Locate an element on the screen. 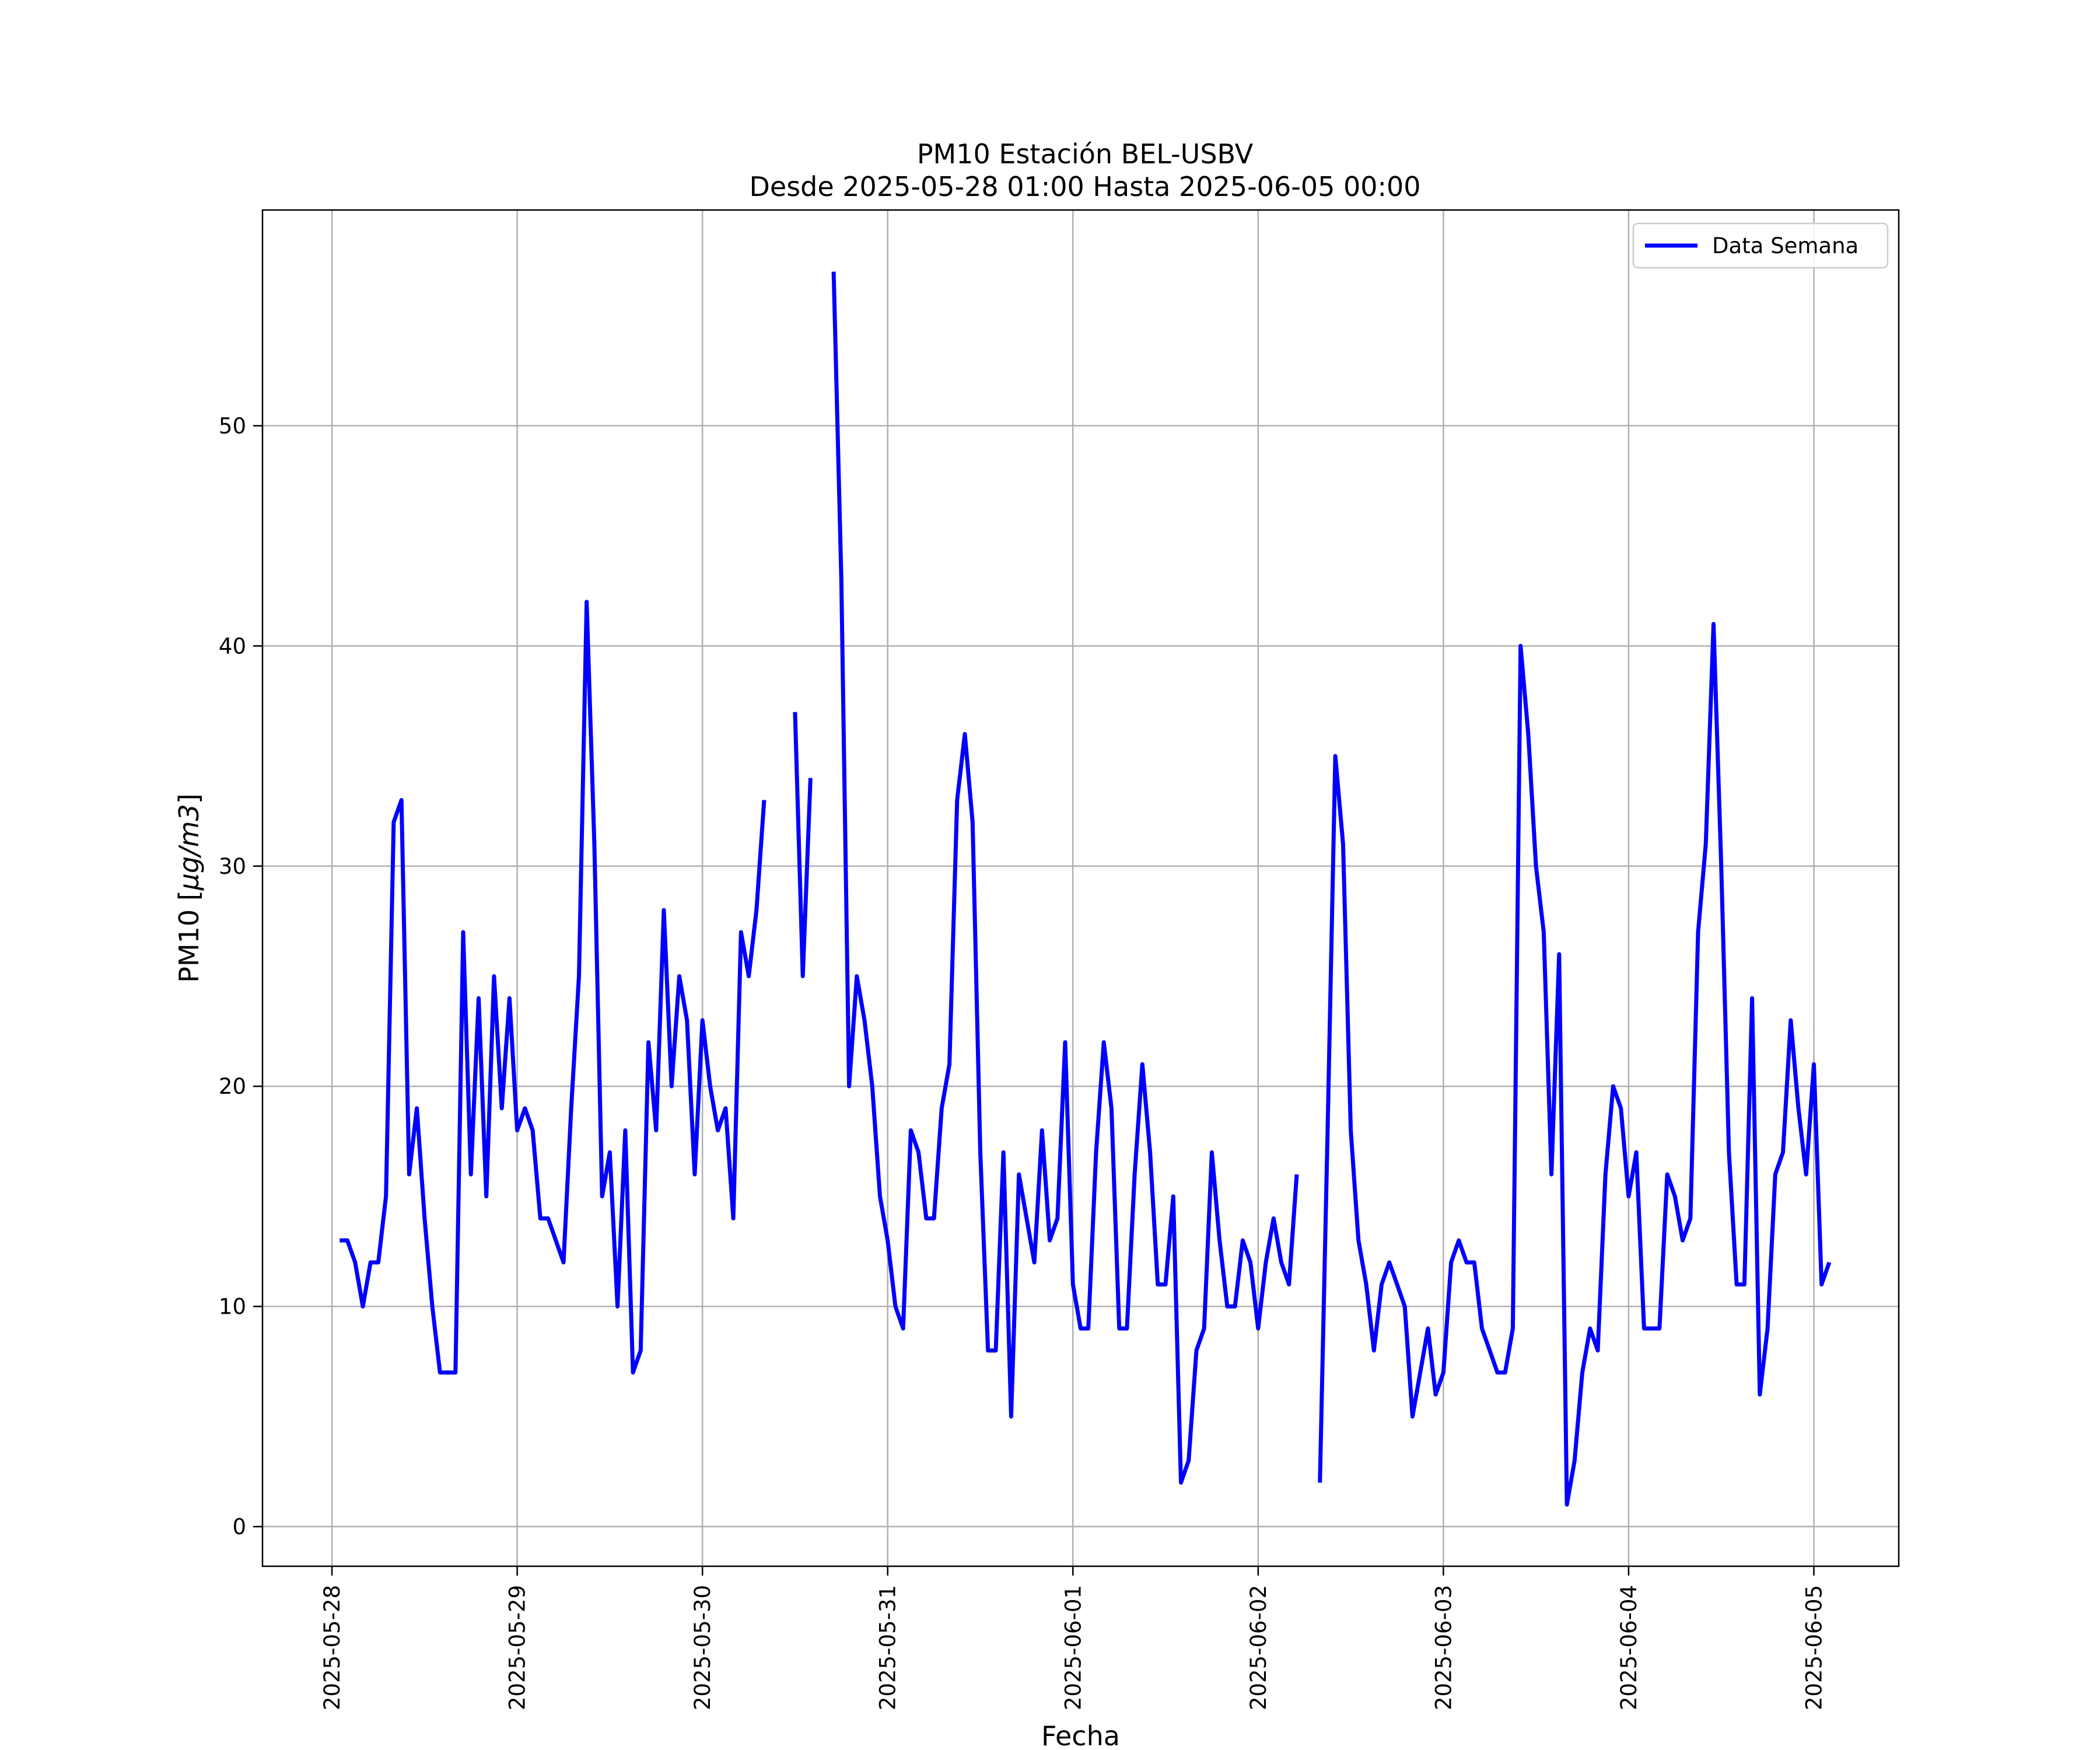 The image size is (2100, 1750). x-tick-label: 2025-06-05 is located at coordinates (1813, 1647).